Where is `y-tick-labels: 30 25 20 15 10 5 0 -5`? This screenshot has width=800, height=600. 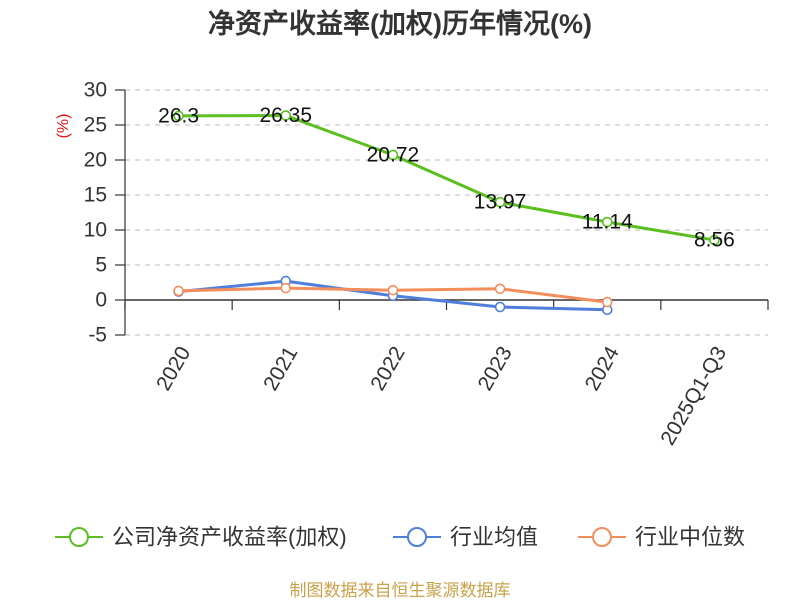 y-tick-labels: 30 25 20 15 10 5 0 -5 is located at coordinates (95, 213).